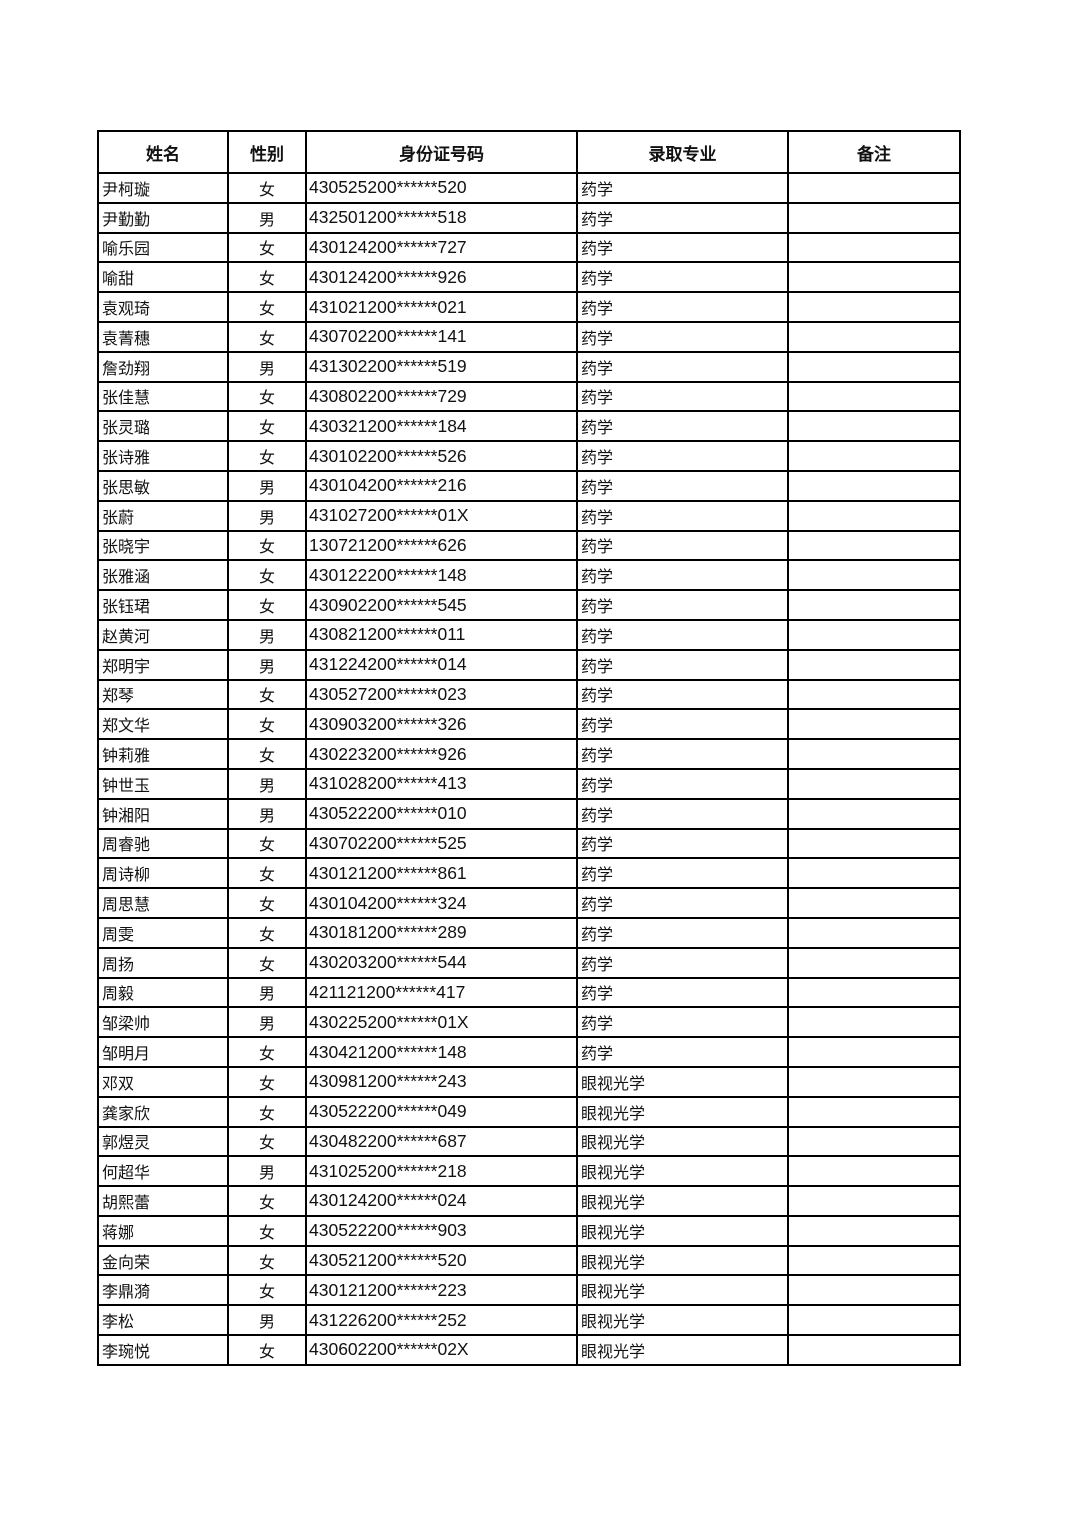 This screenshot has height=1527, width=1080. I want to click on name-cell: 尹柯璇, so click(163, 188).